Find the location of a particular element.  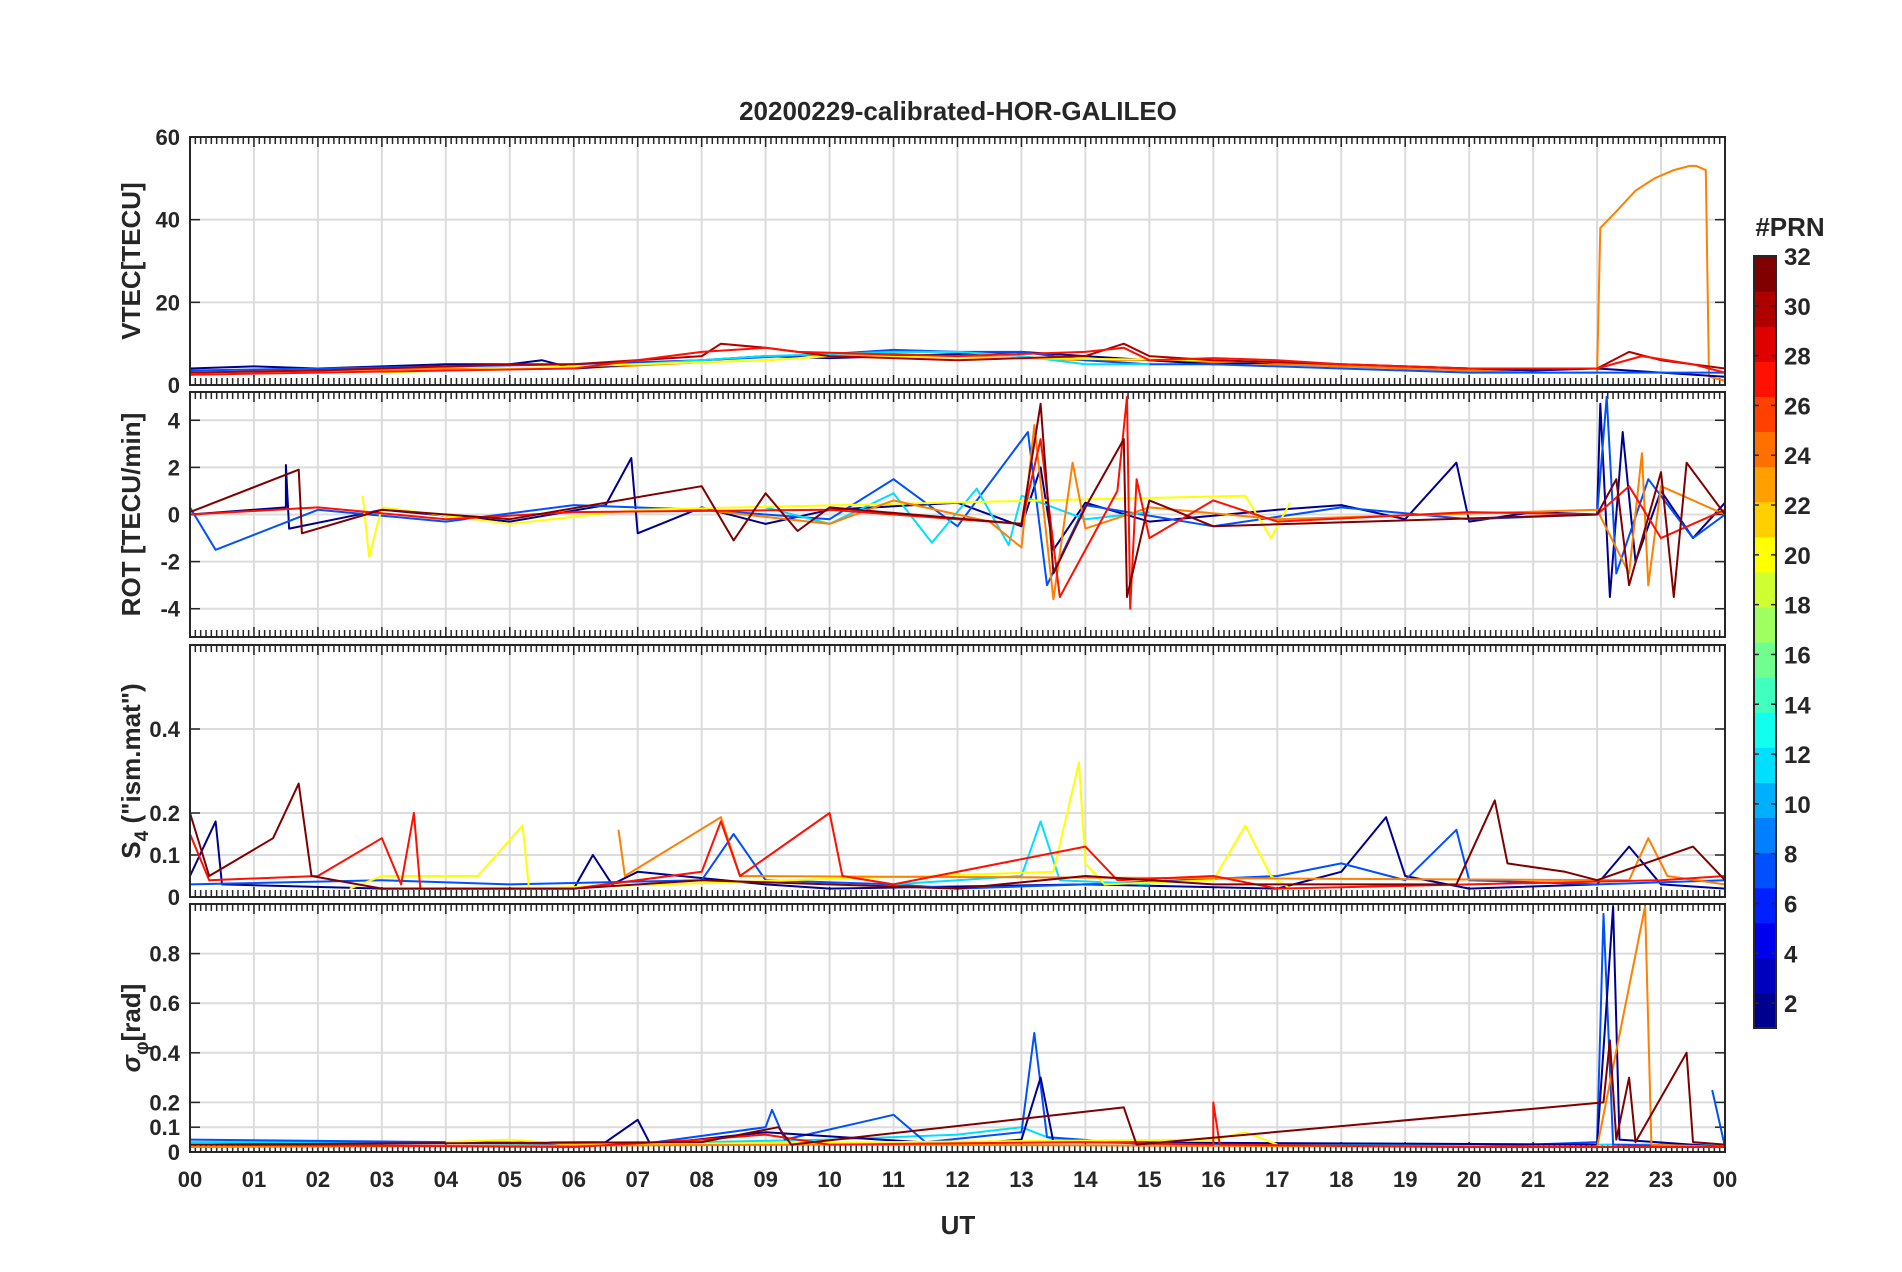

y-label-rest: ("ism.mat") is located at coordinates (131, 756).